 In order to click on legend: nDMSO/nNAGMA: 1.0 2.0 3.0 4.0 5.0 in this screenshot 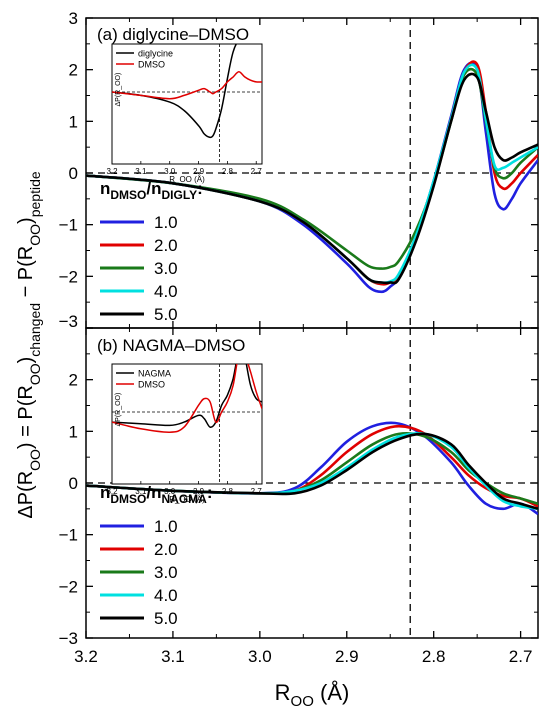, I will do `click(156, 555)`.